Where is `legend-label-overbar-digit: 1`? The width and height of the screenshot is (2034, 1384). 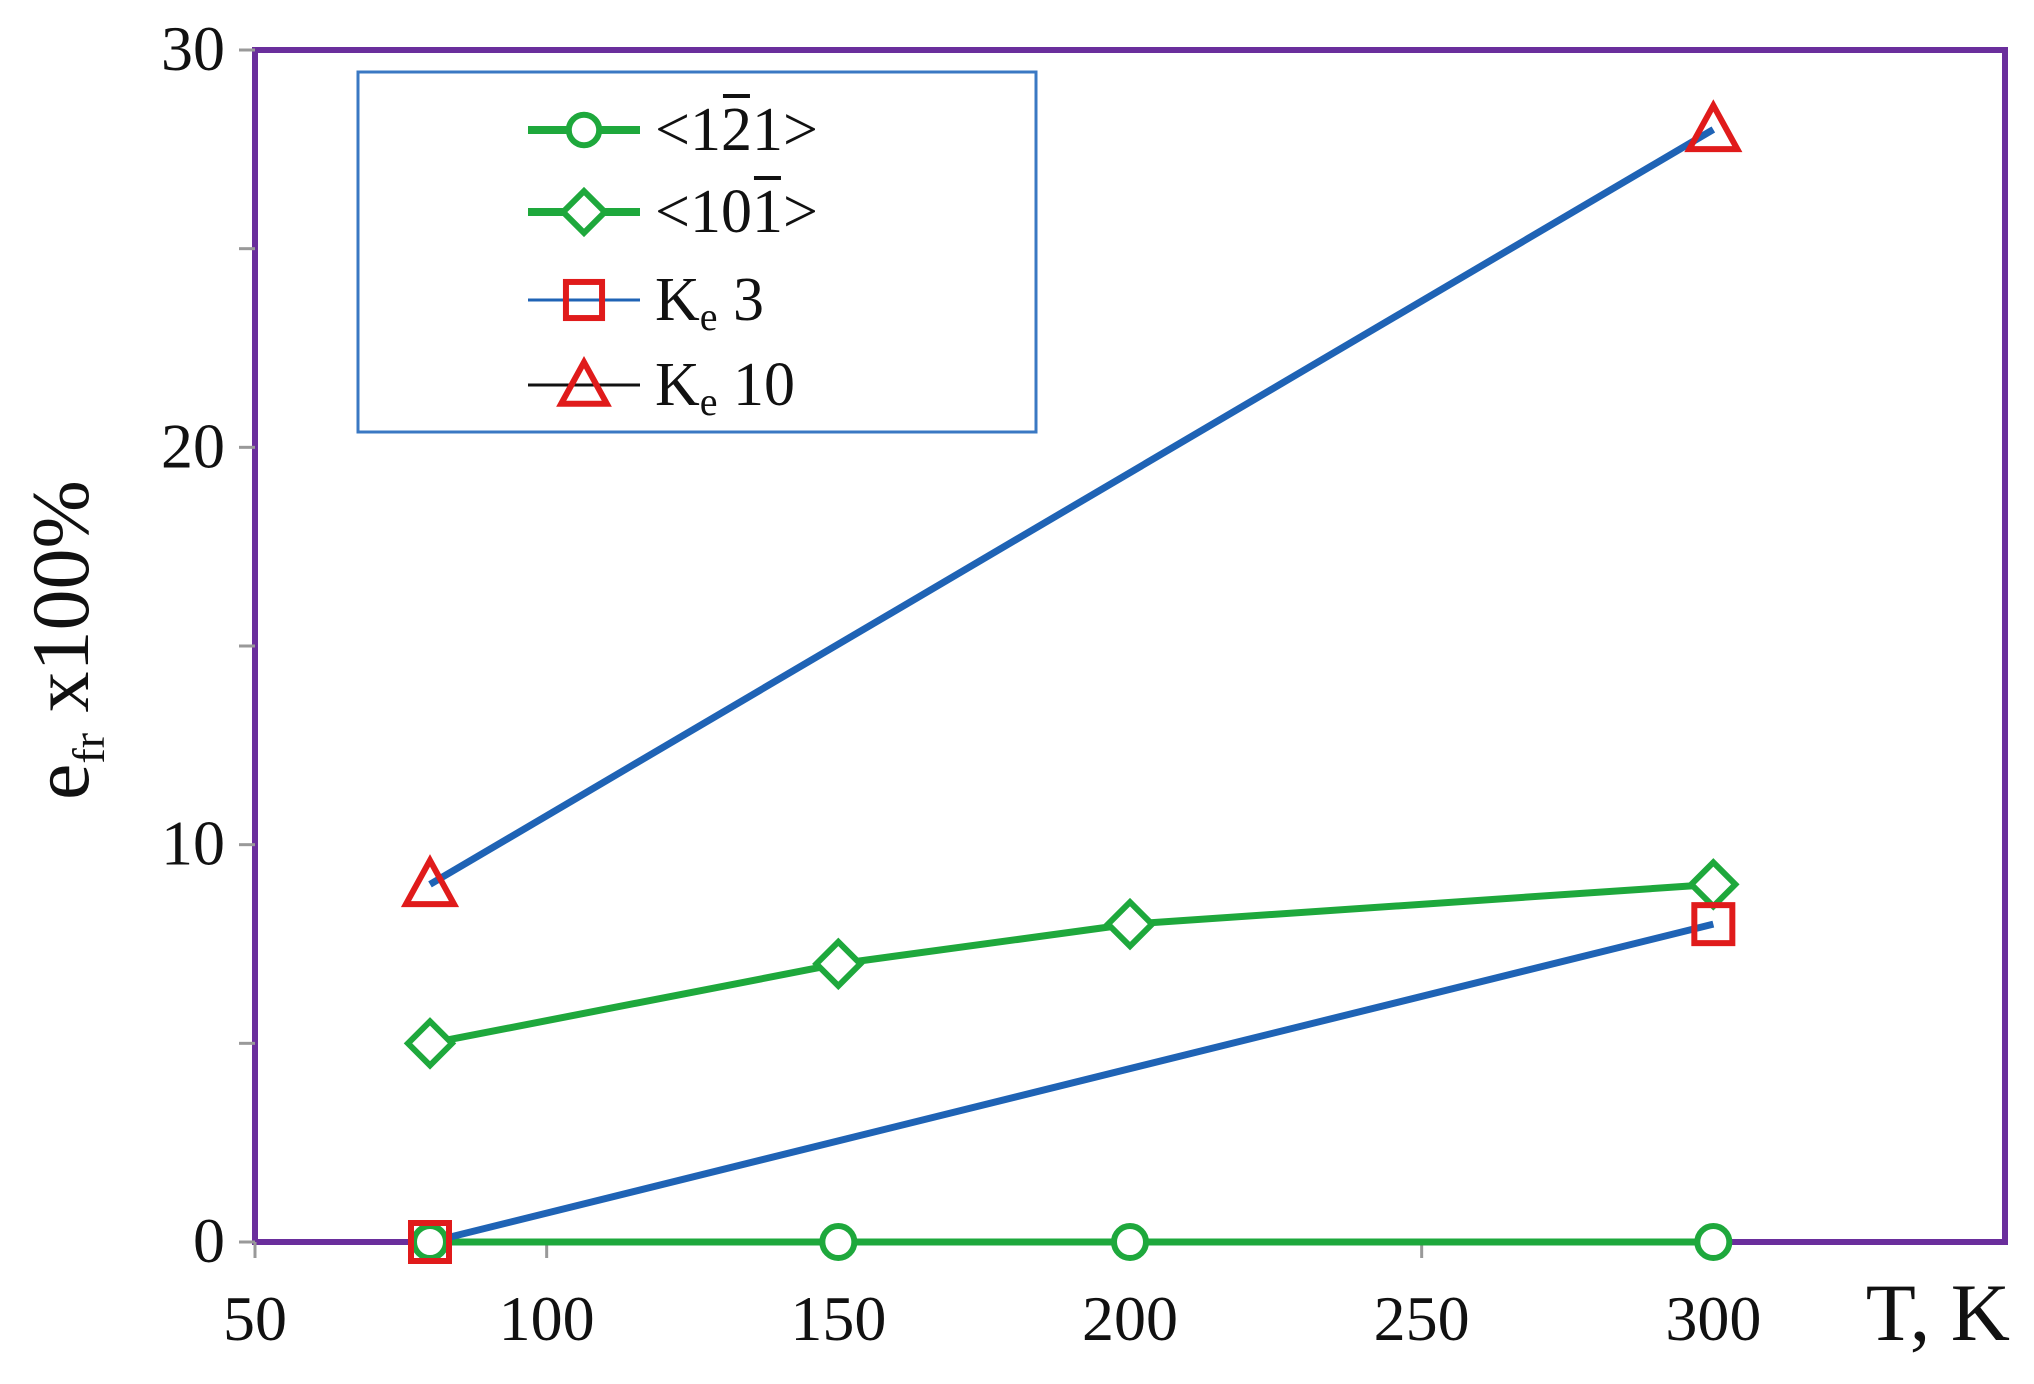 legend-label-overbar-digit: 1 is located at coordinates (767, 212).